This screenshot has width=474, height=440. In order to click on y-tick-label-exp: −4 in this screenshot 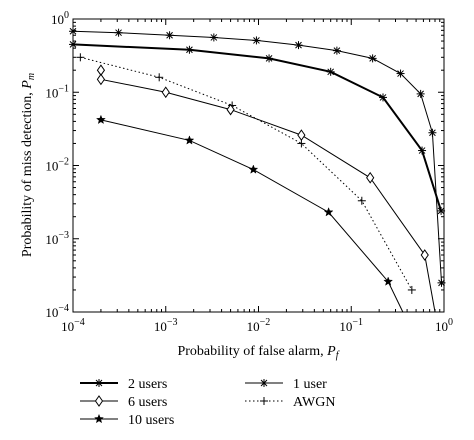, I will do `click(63, 308)`.